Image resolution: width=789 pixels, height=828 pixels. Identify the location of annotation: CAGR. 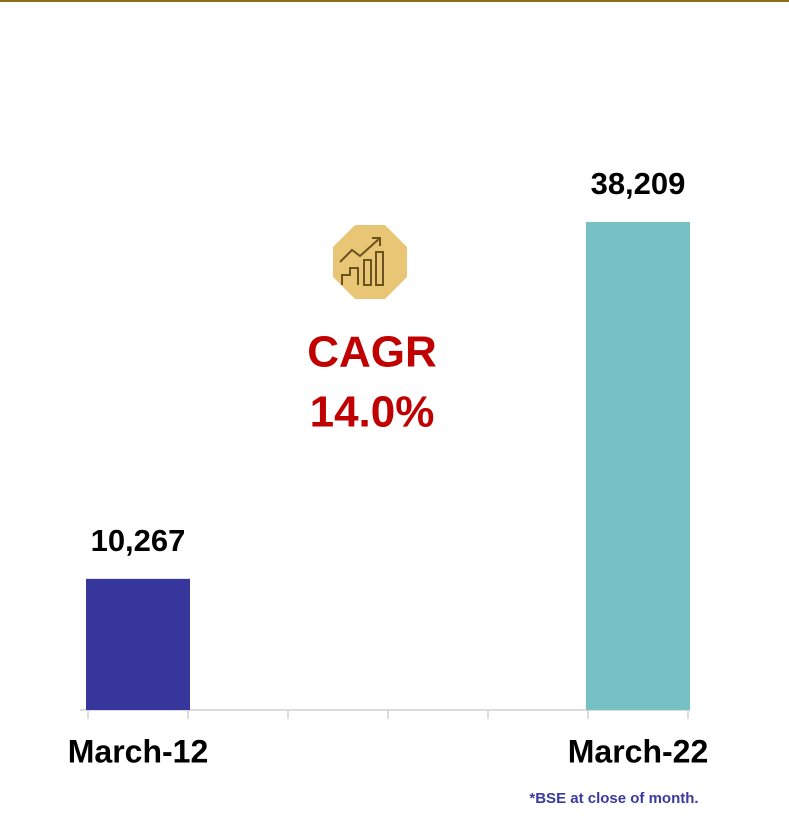
(372, 352).